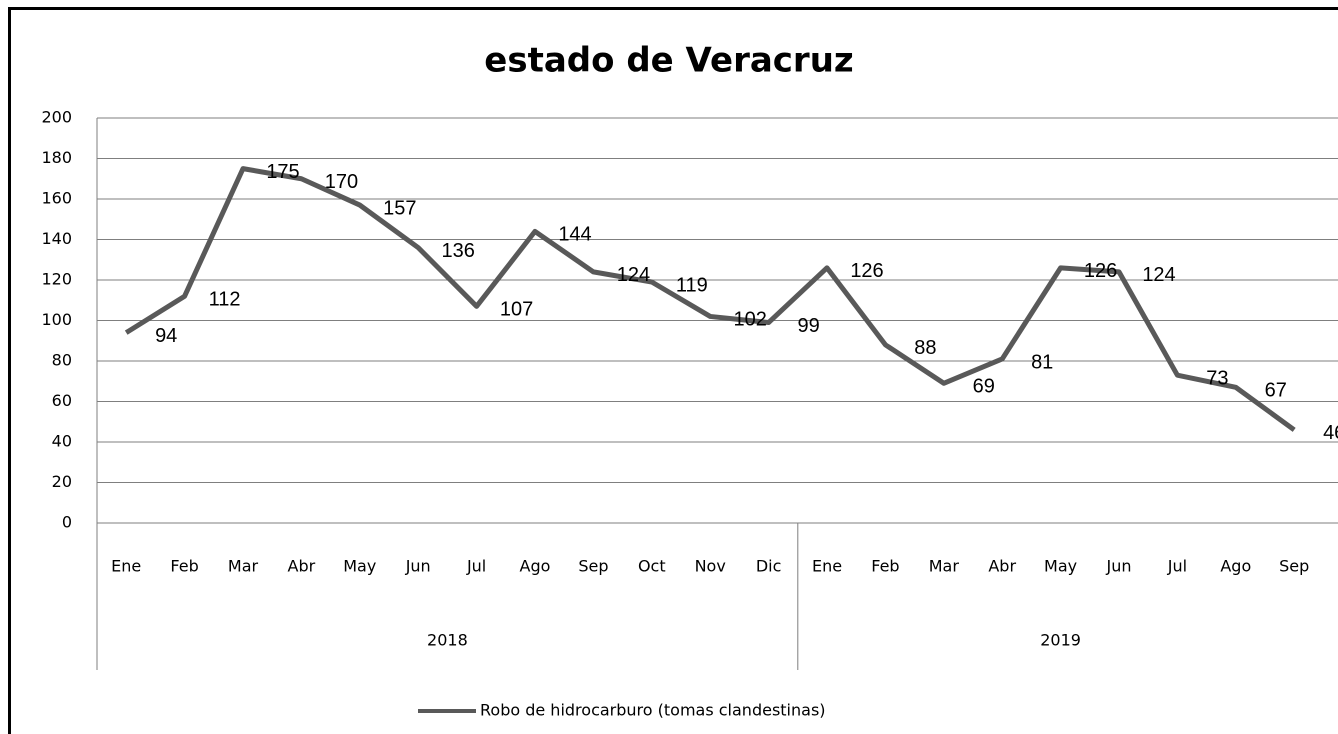 Image resolution: width=1338 pixels, height=734 pixels. Describe the element at coordinates (56, 198) in the screenshot. I see `y-tick-label: 160` at that location.